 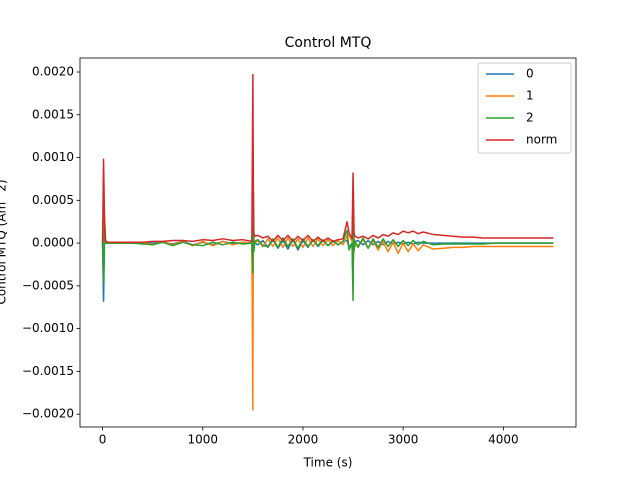 What do you see at coordinates (53, 72) in the screenshot?
I see `y-tick-label: 0.0020` at bounding box center [53, 72].